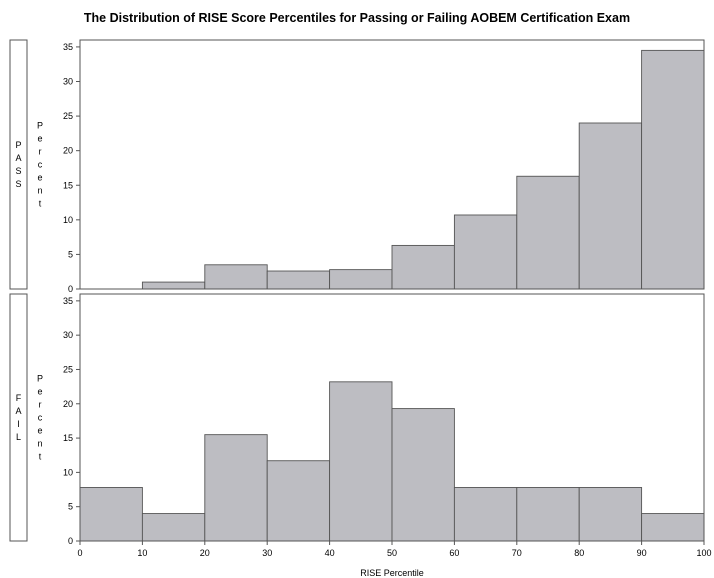 This screenshot has width=714, height=578. I want to click on x-tick-label: 20, so click(205, 553).